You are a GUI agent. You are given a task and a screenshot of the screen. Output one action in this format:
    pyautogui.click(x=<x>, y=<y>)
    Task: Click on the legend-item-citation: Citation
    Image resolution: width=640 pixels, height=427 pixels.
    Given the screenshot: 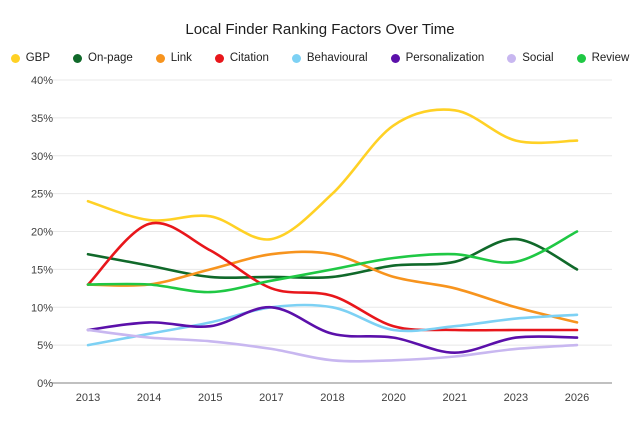 What is the action you would take?
    pyautogui.click(x=241, y=58)
    